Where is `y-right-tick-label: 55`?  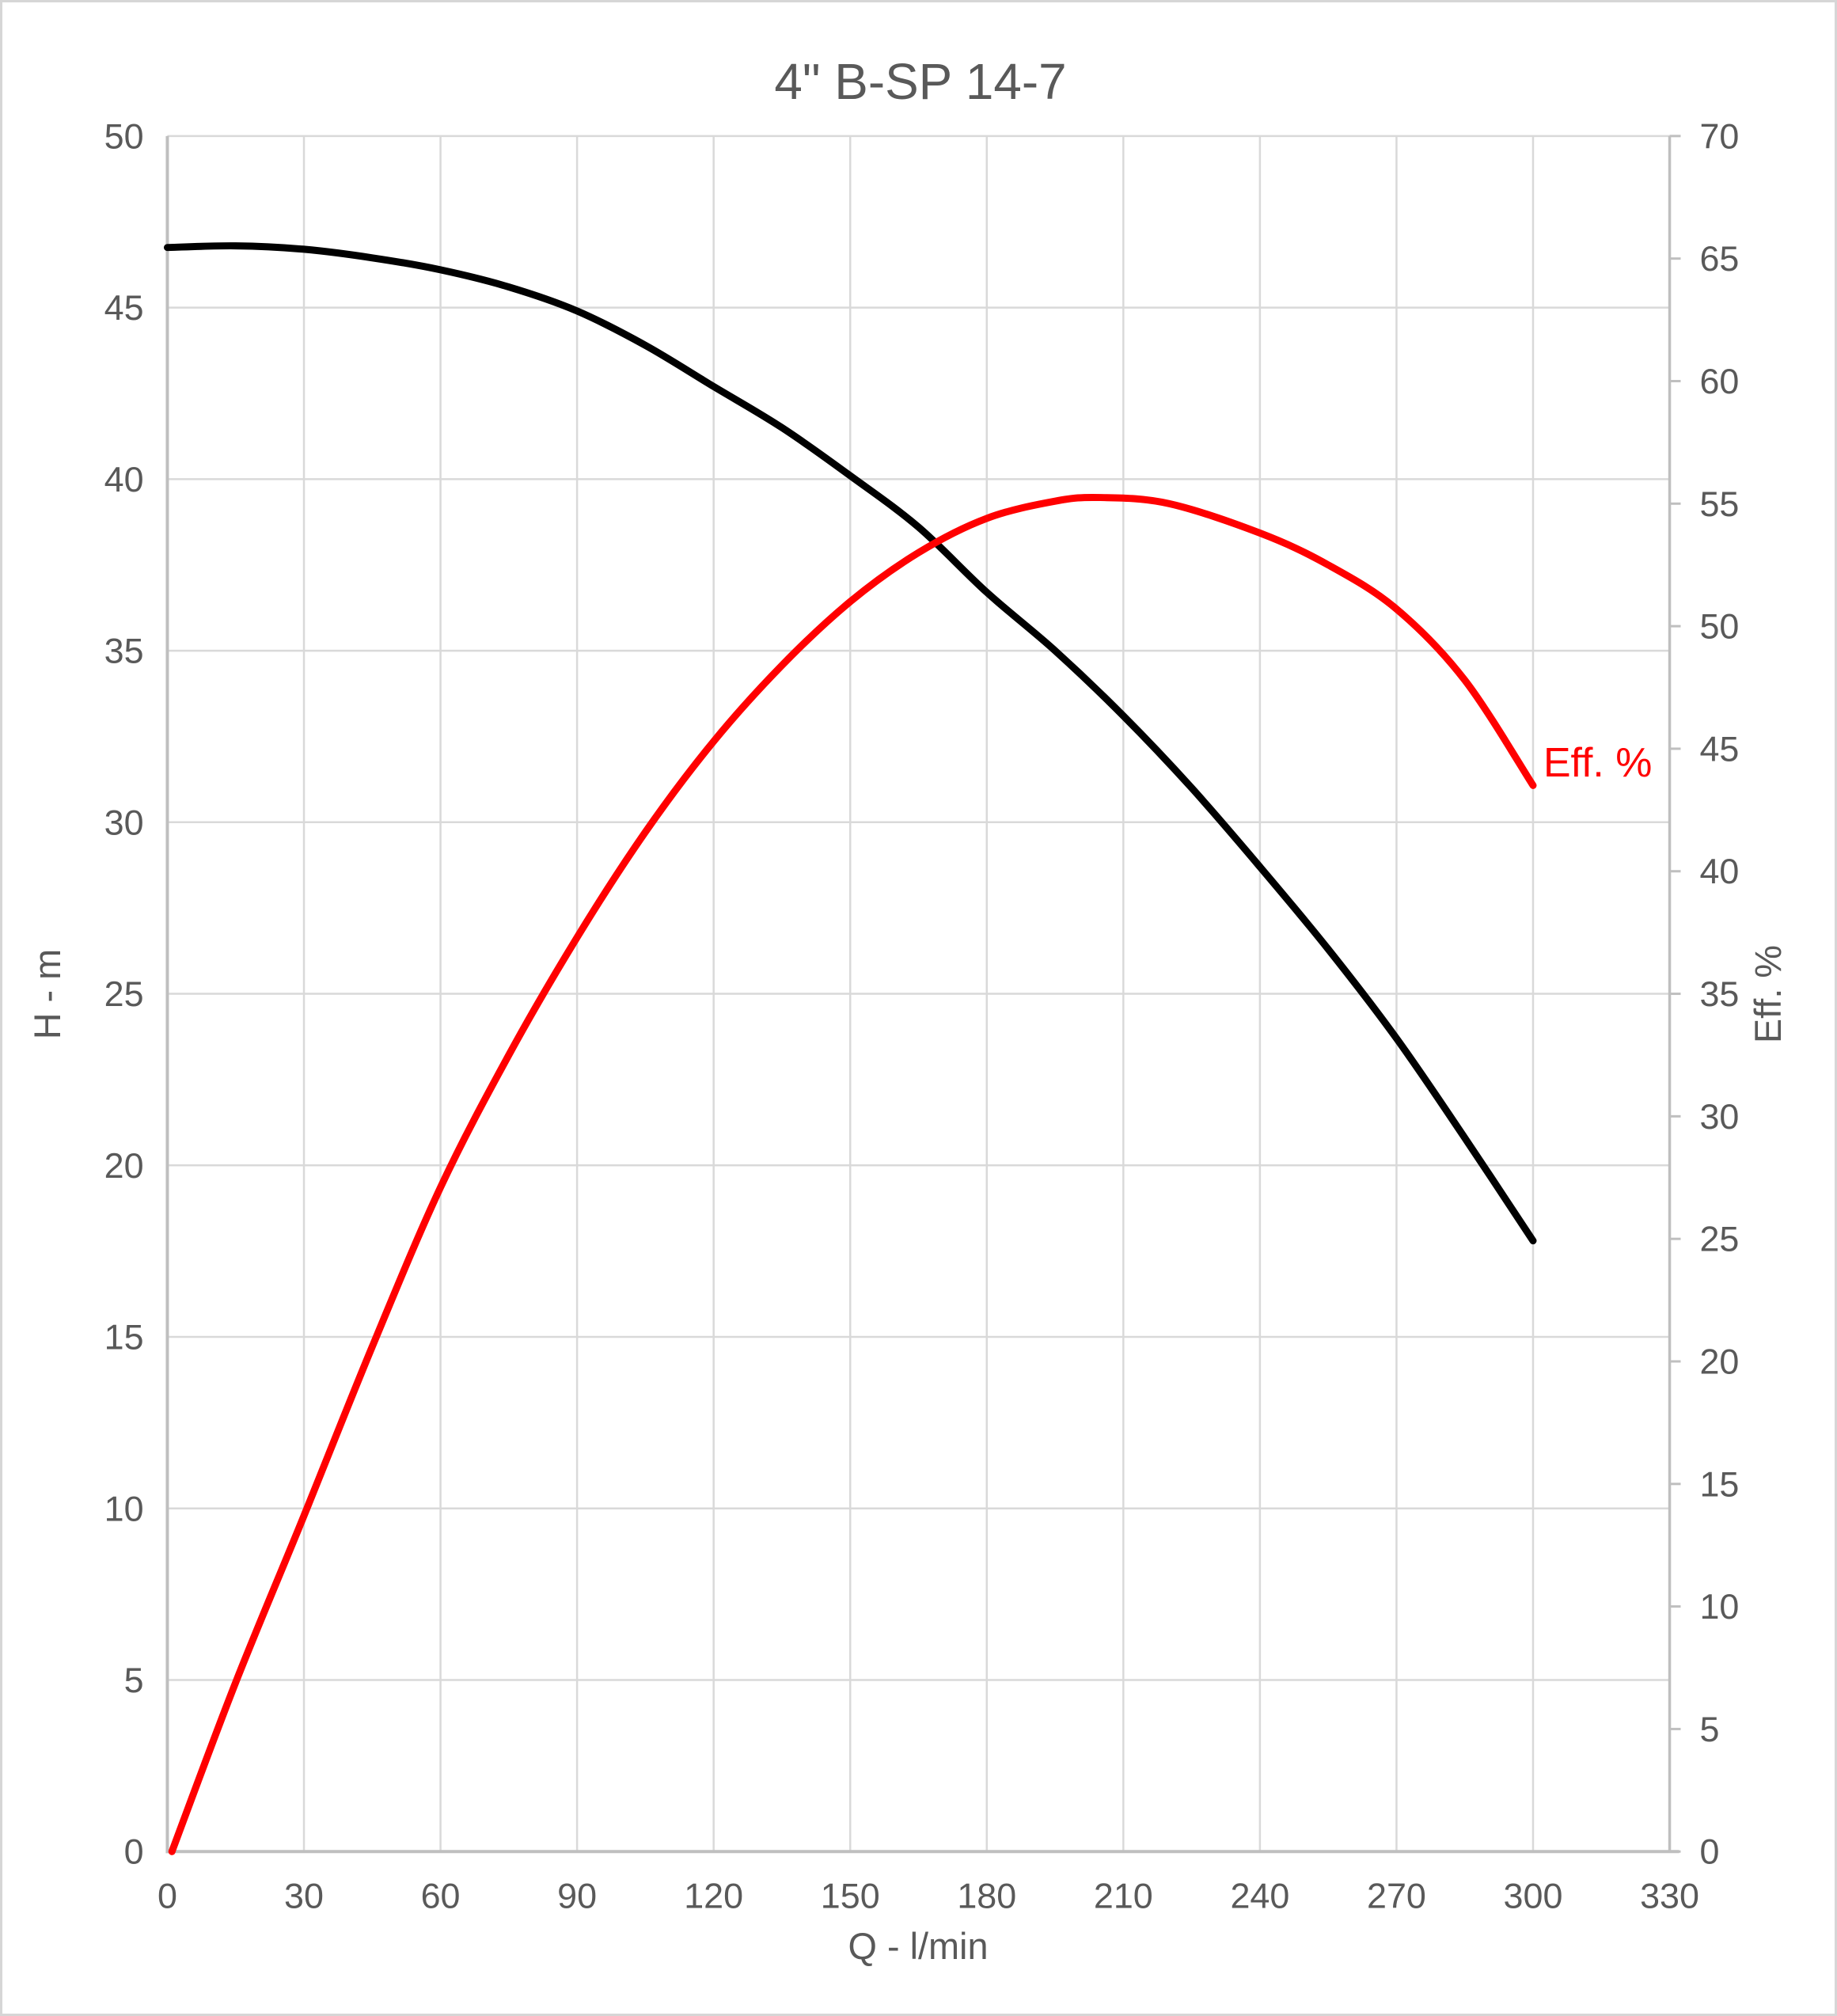 y-right-tick-label: 55 is located at coordinates (1719, 504).